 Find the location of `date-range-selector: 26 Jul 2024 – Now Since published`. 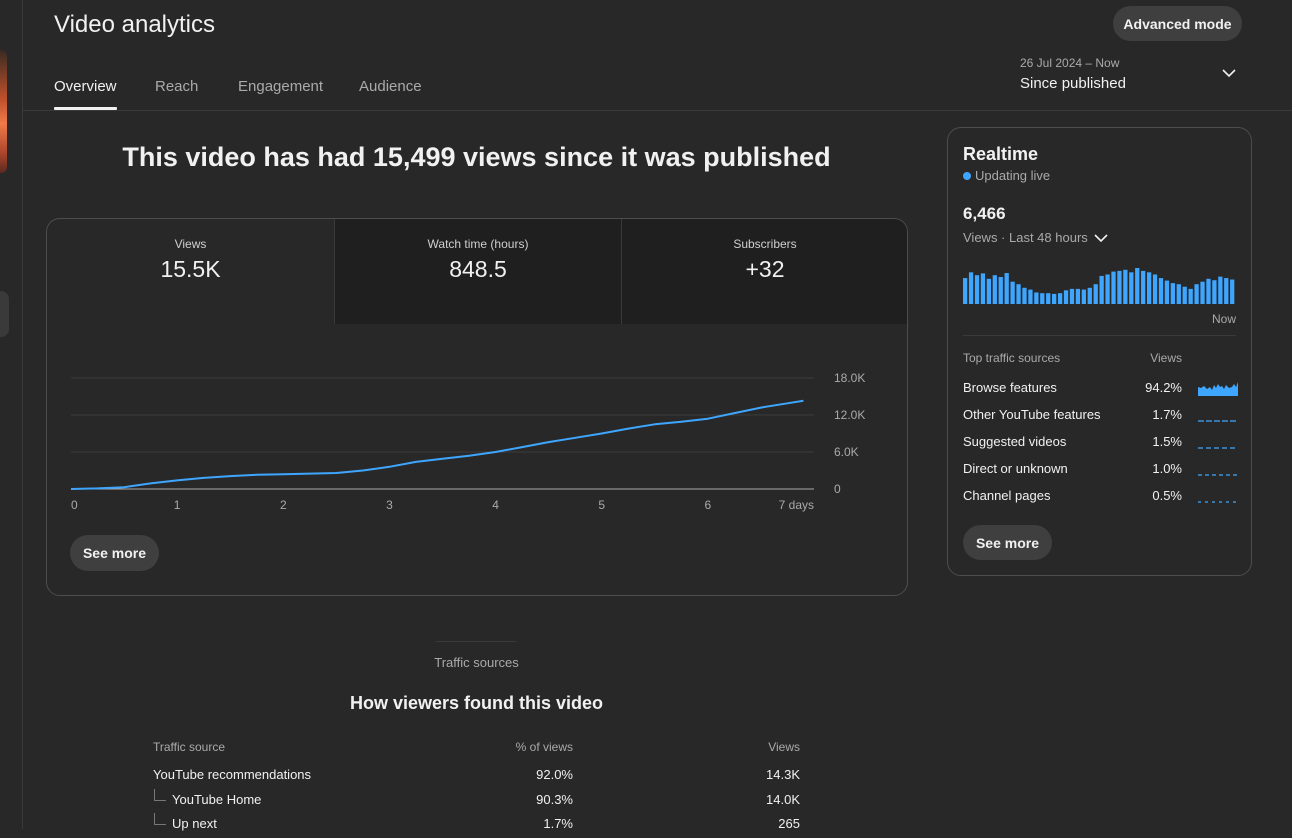

date-range-selector: 26 Jul 2024 – Now Since published is located at coordinates (1130, 74).